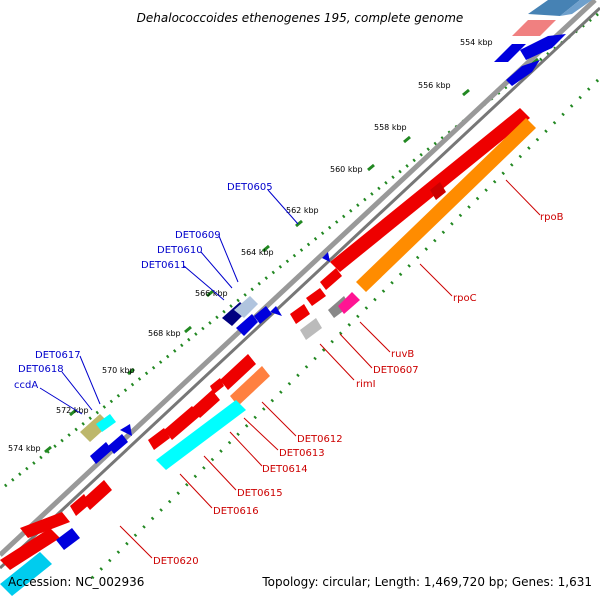  What do you see at coordinates (106, 423) in the screenshot?
I see `gene-DET0618` at bounding box center [106, 423].